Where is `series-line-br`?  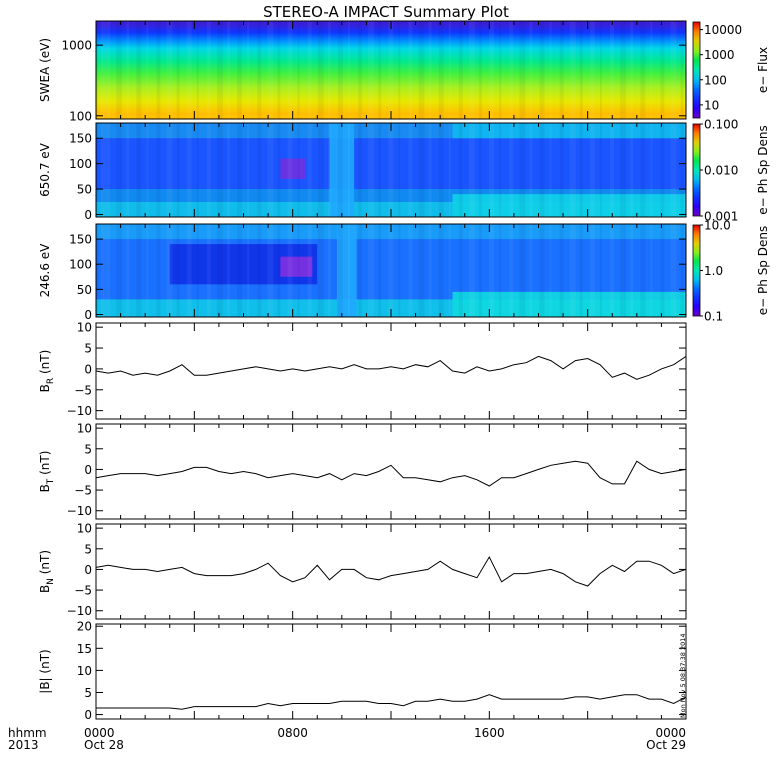
series-line-br is located at coordinates (391, 367).